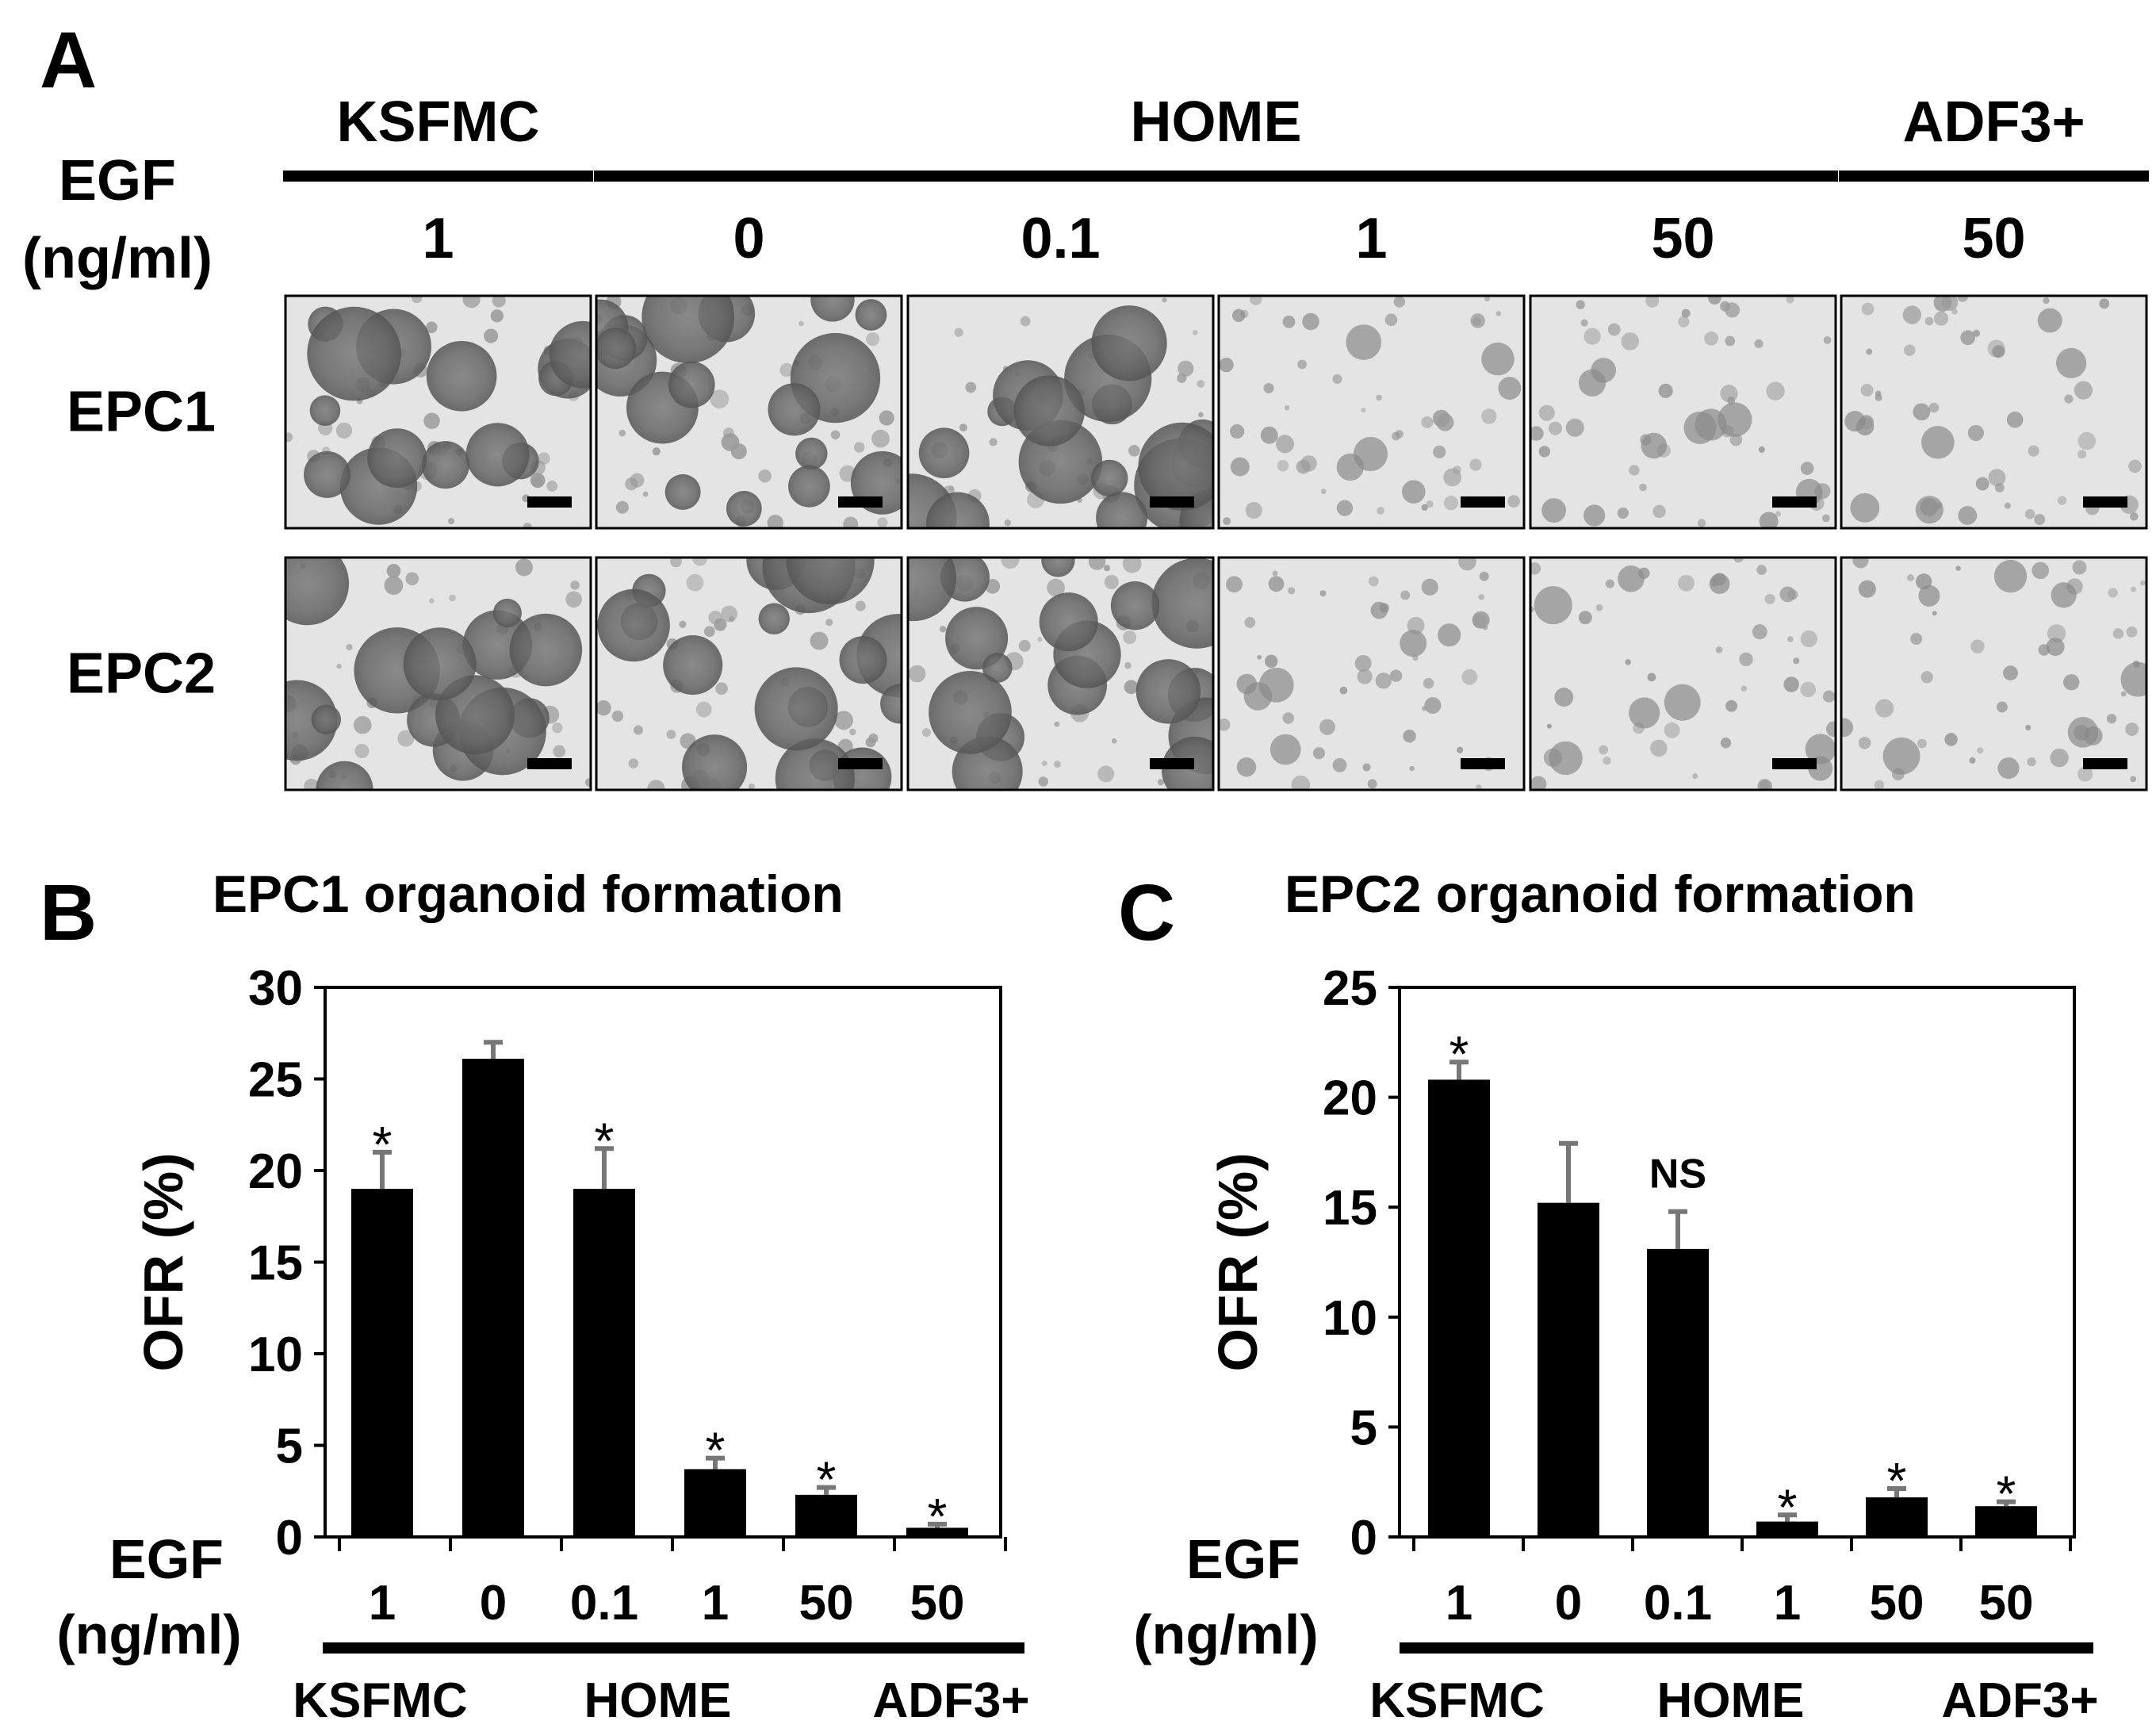  What do you see at coordinates (1678, 1603) in the screenshot?
I see `x-category-label: 0.1` at bounding box center [1678, 1603].